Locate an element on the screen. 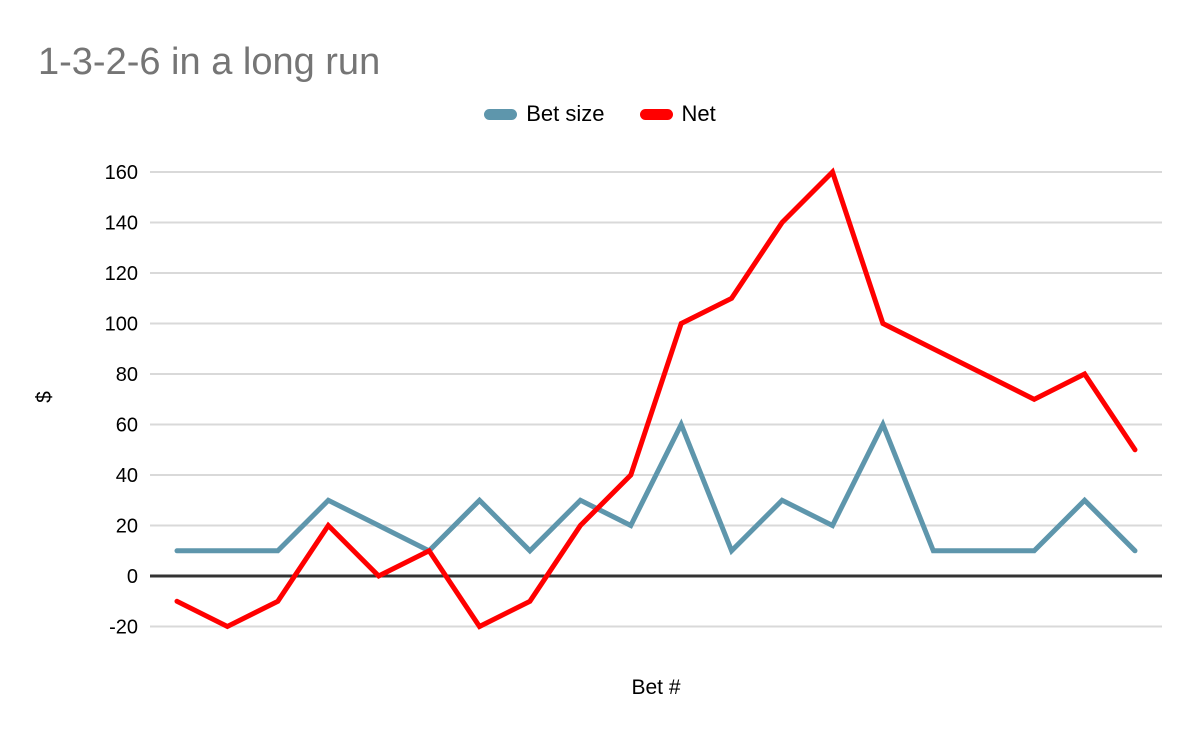 This screenshot has height=742, width=1200. legend: Bet size Net is located at coordinates (600, 114).